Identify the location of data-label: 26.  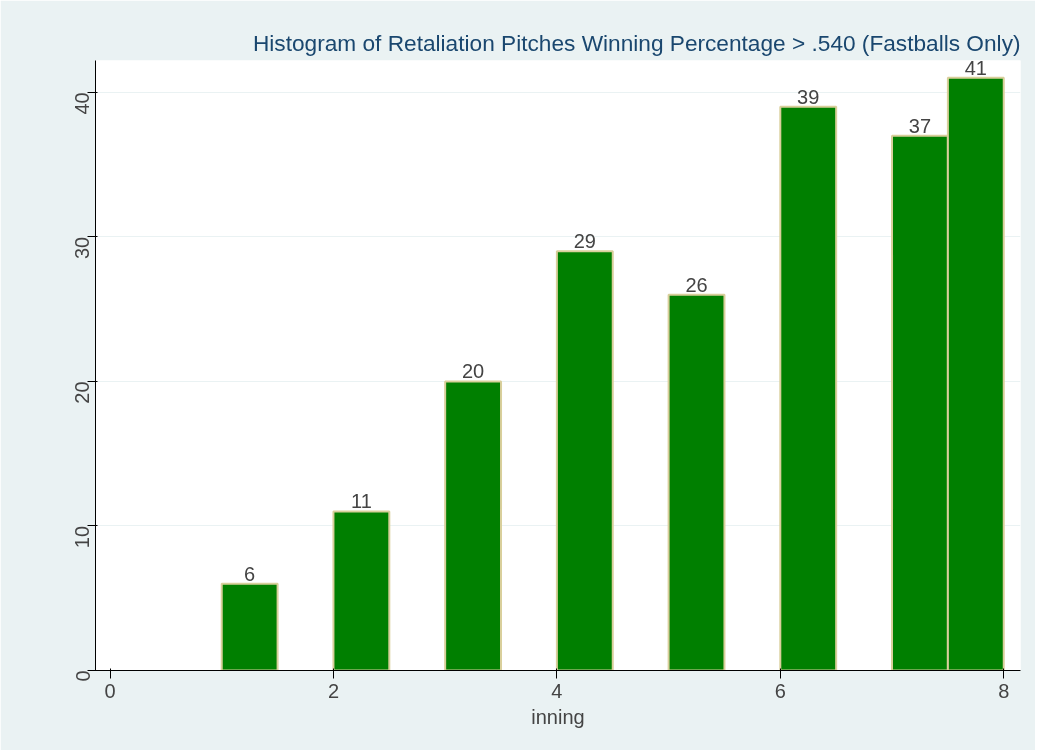
(696, 284).